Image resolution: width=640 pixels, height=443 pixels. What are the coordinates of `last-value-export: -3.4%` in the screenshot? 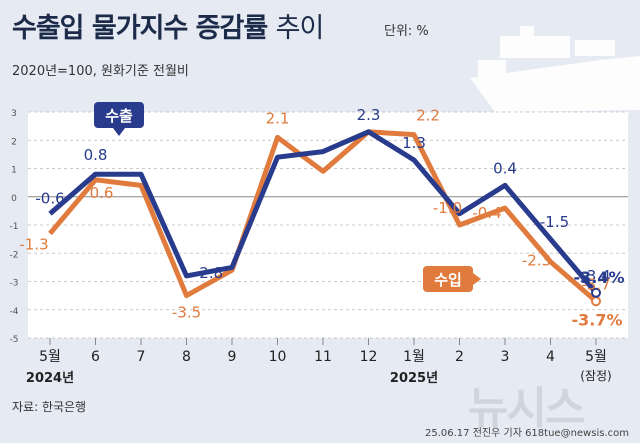 It's located at (598, 277).